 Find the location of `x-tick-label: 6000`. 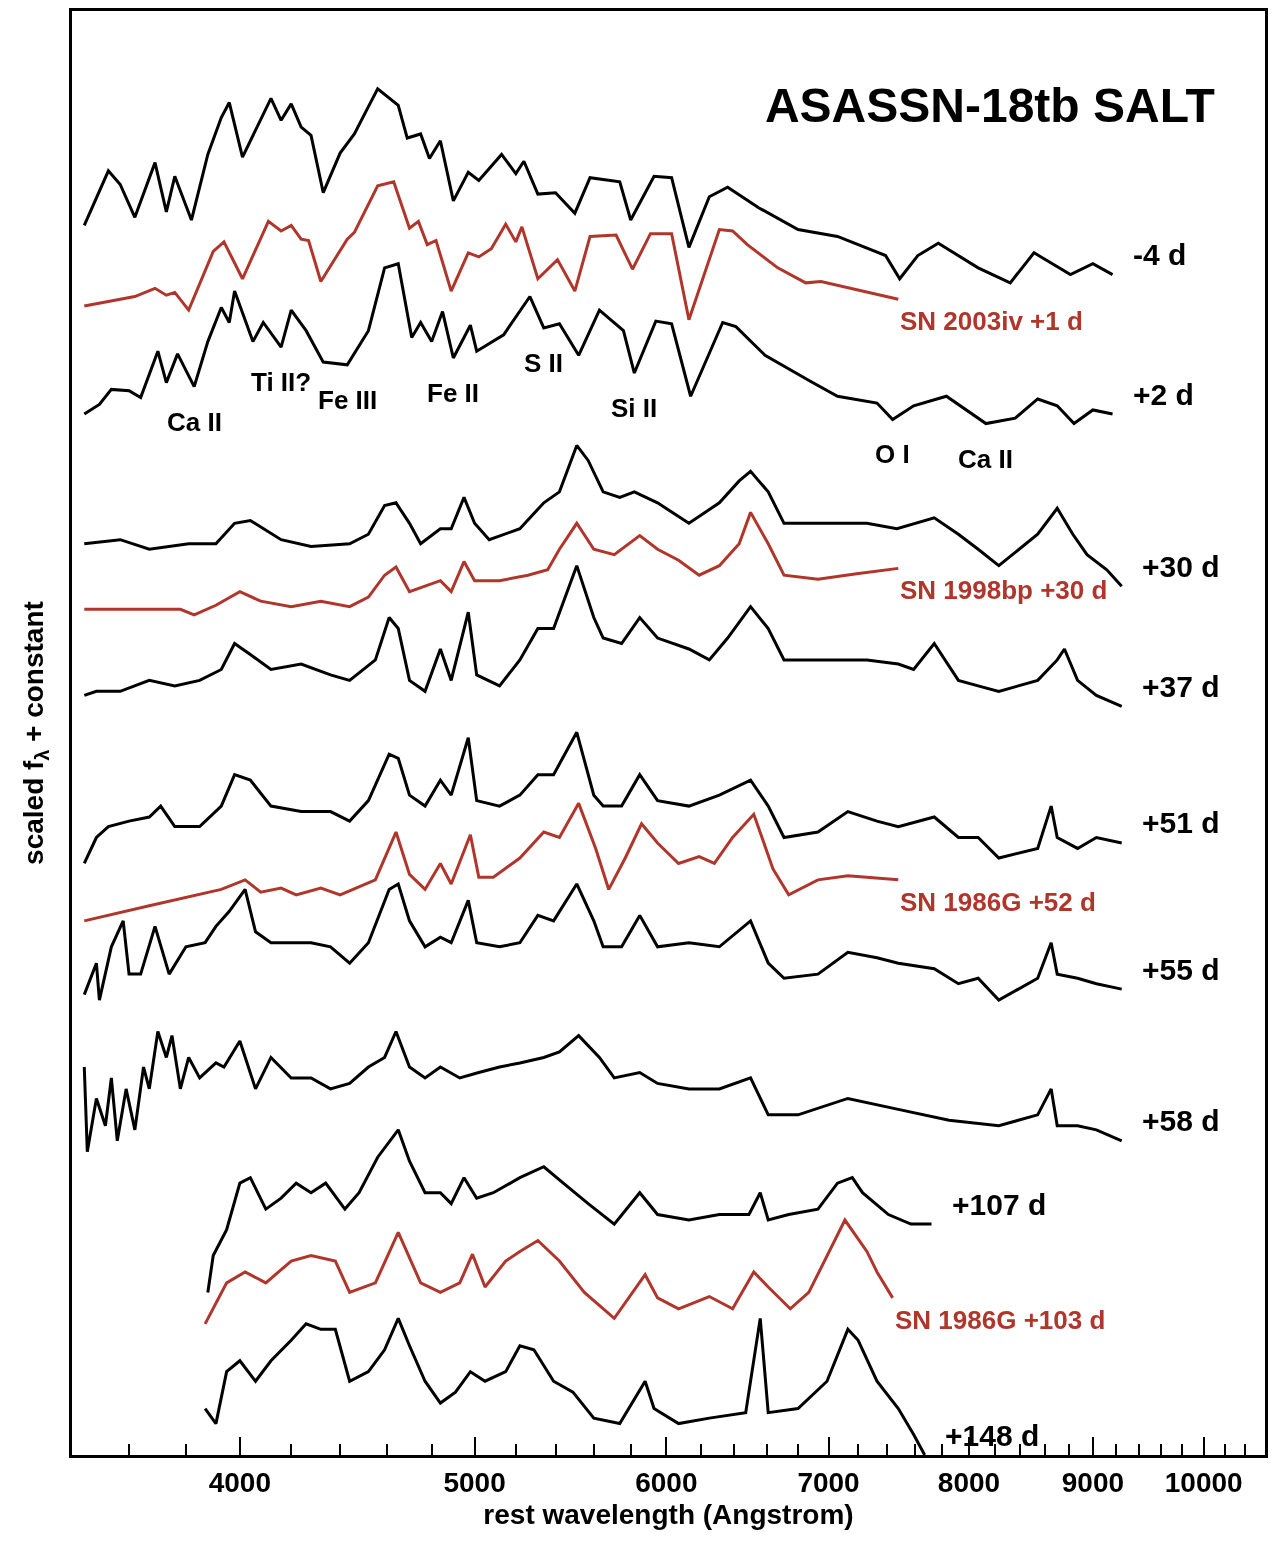

x-tick-label: 6000 is located at coordinates (666, 1482).